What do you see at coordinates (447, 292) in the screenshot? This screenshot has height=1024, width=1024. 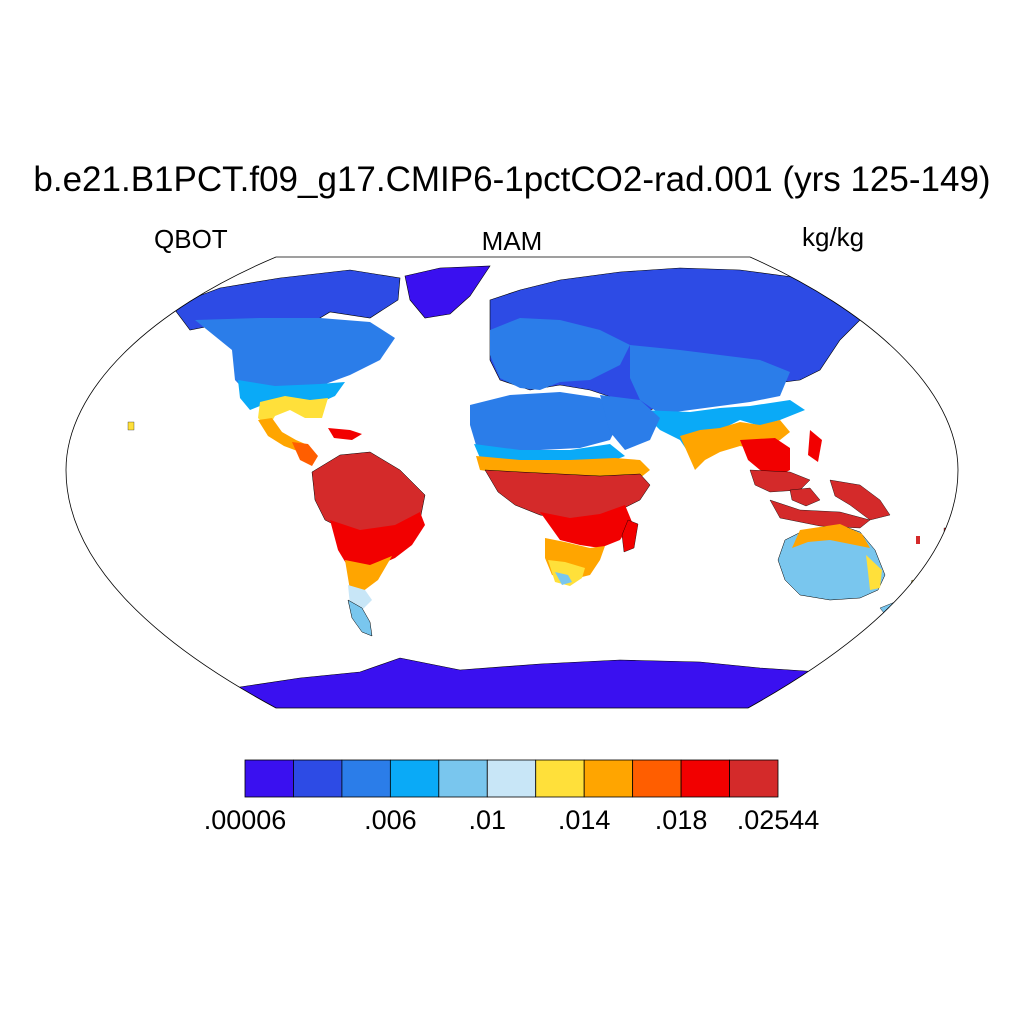 I see `greenland` at bounding box center [447, 292].